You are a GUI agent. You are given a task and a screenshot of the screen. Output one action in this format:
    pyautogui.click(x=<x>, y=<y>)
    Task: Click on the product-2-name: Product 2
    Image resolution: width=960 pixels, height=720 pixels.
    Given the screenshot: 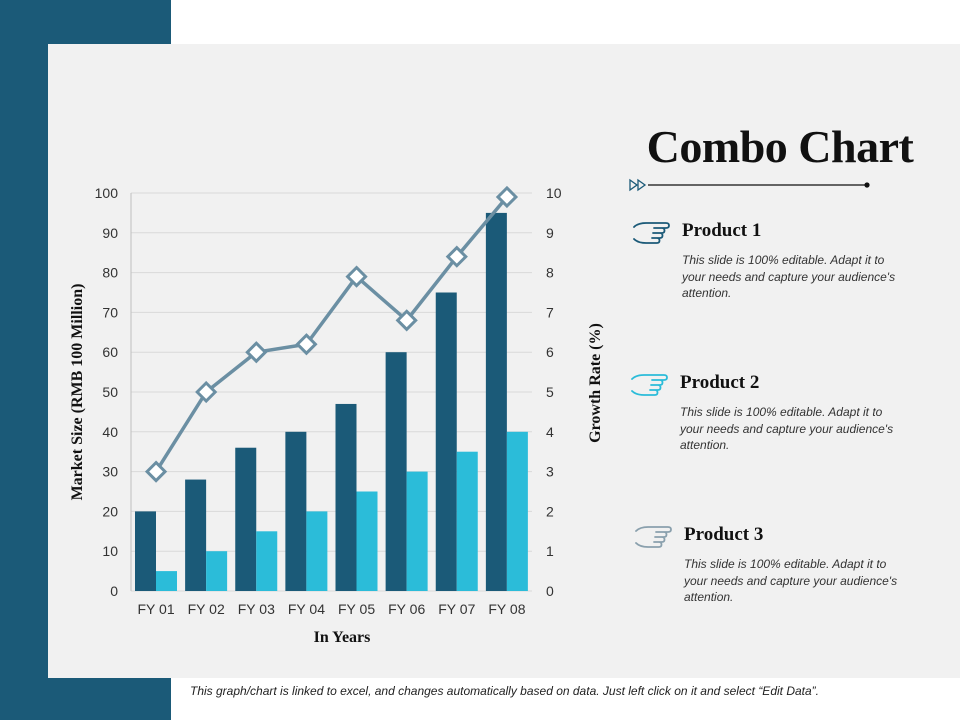 What is the action you would take?
    pyautogui.click(x=720, y=382)
    